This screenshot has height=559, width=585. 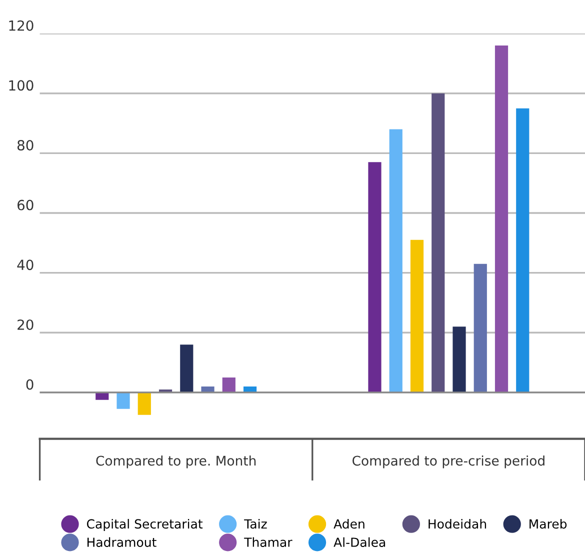 What do you see at coordinates (448, 461) in the screenshot?
I see `x-tick-label: Compared to pre-crise period` at bounding box center [448, 461].